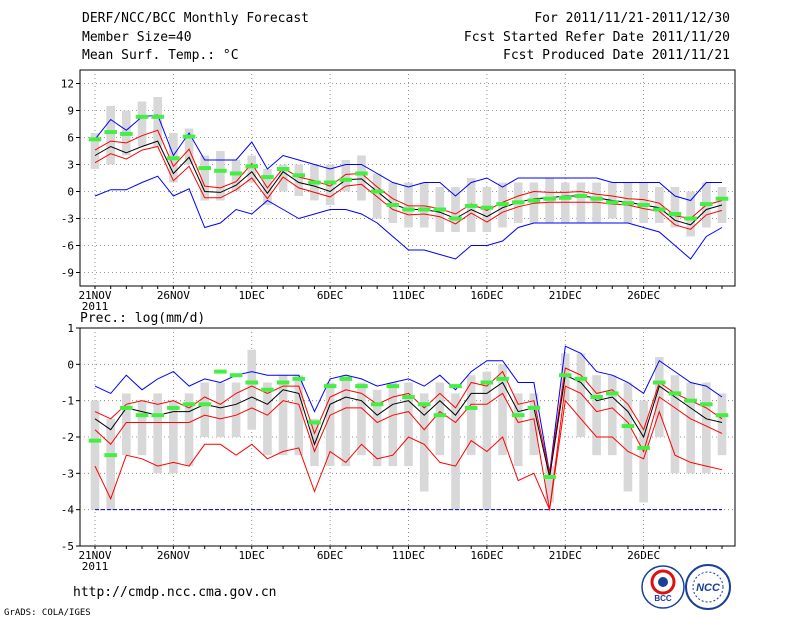 The height and width of the screenshot is (618, 800). I want to click on x-tick-label: 16DEC, so click(486, 295).